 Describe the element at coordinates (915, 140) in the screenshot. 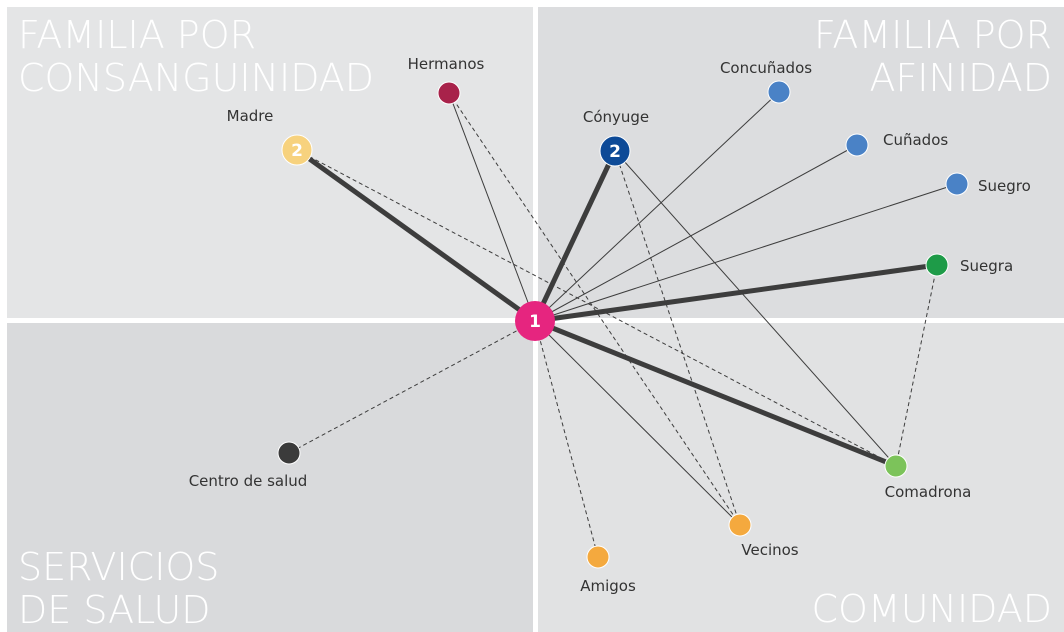

I see `node-label: Cuñados` at that location.